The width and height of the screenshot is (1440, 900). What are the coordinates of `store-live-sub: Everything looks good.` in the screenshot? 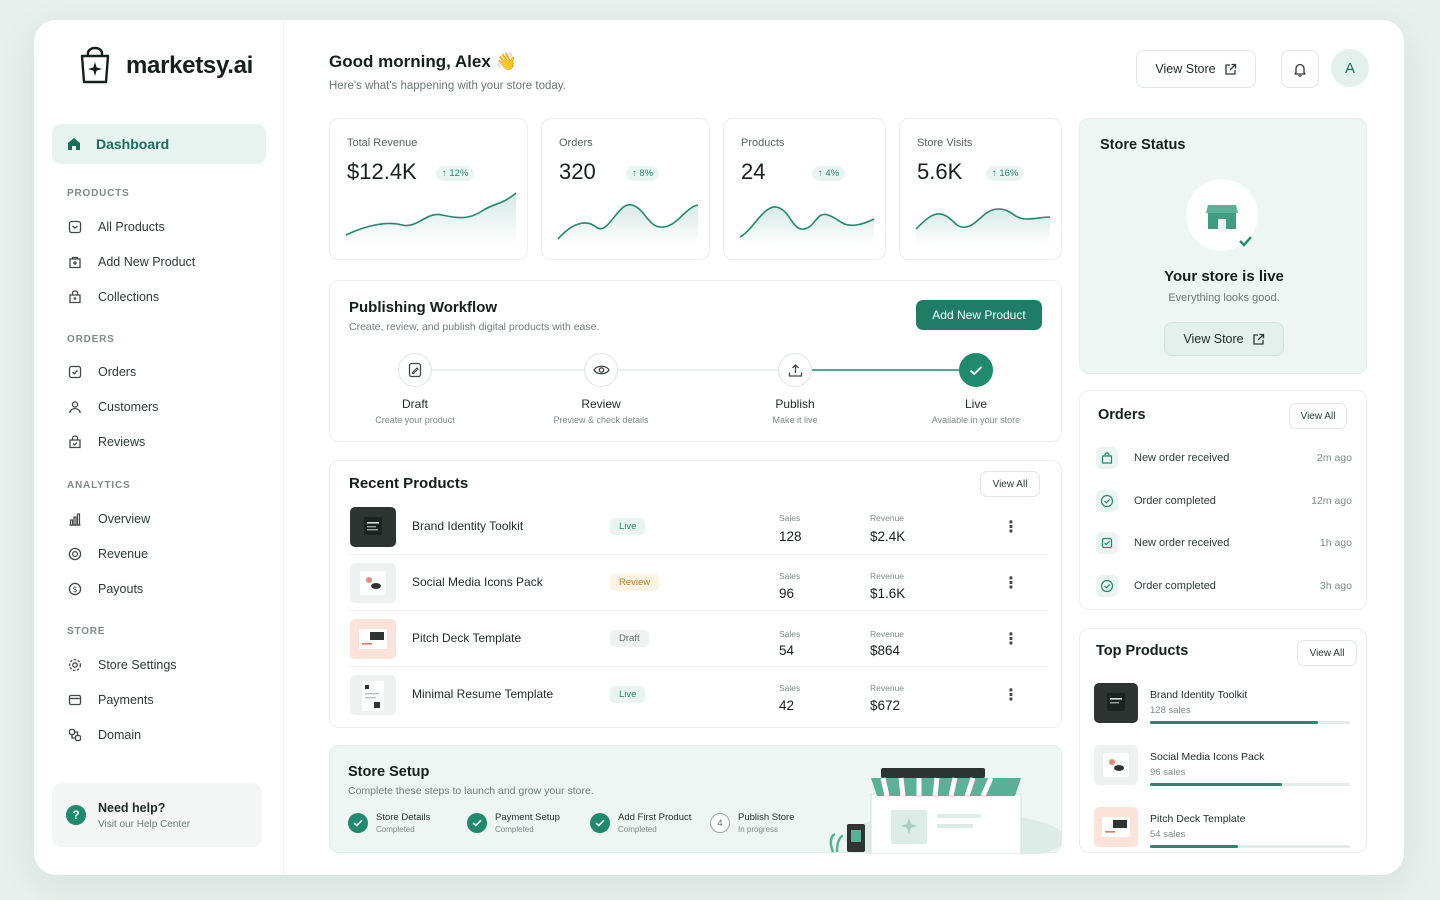 It's located at (1224, 298).